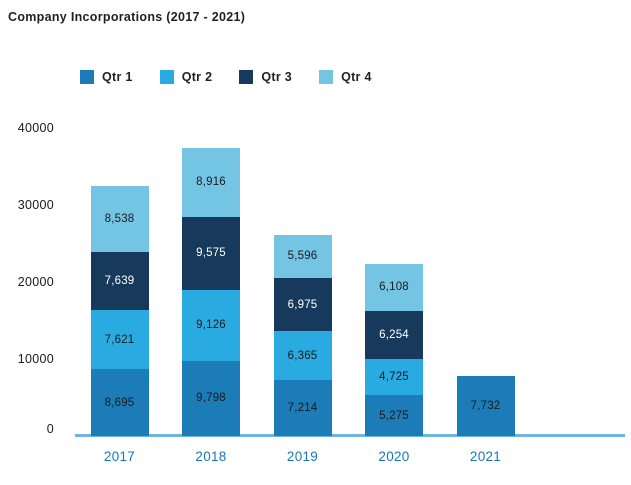  What do you see at coordinates (211, 456) in the screenshot?
I see `x-axis-label-2018: 2018` at bounding box center [211, 456].